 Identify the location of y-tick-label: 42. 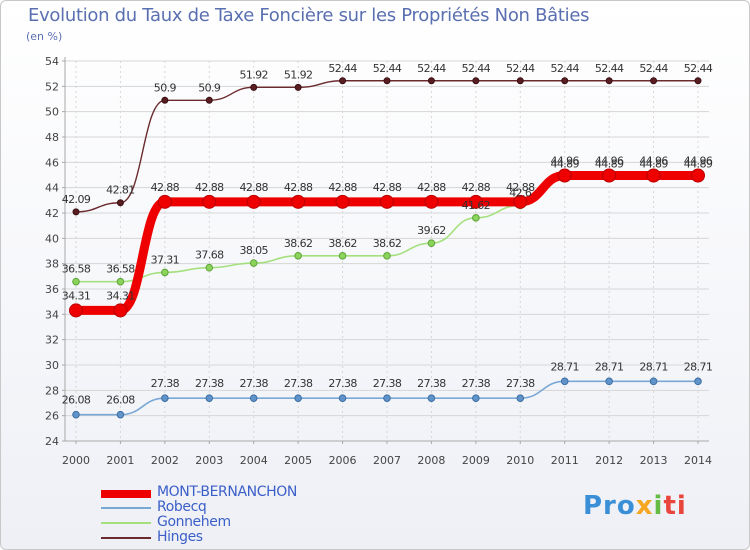
(52, 213).